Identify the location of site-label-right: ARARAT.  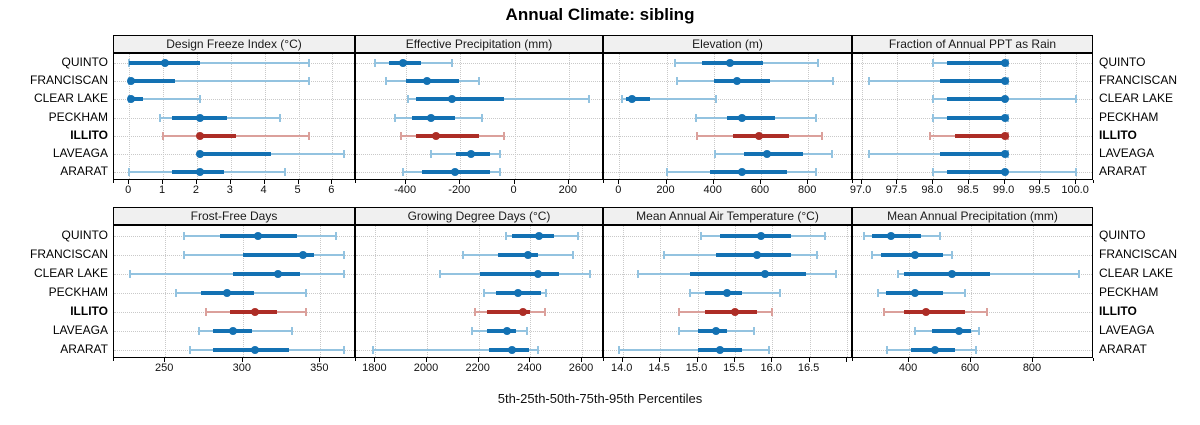
(1123, 348).